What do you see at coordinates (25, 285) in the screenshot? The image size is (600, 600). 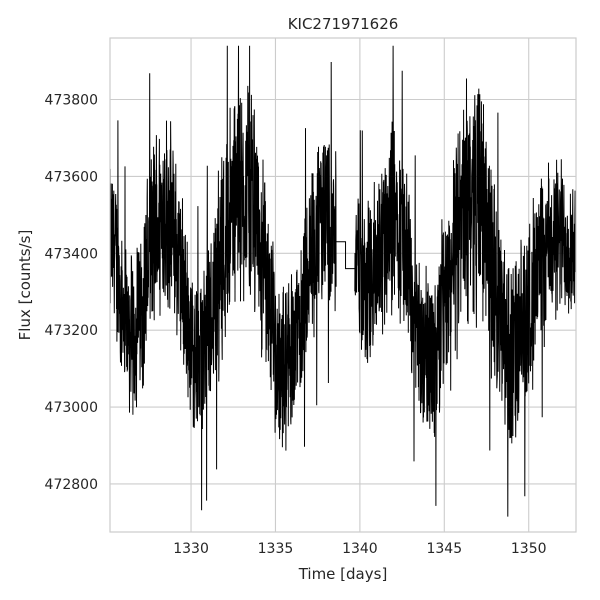 I see `y-axis-label: Flux [counts/s]` at bounding box center [25, 285].